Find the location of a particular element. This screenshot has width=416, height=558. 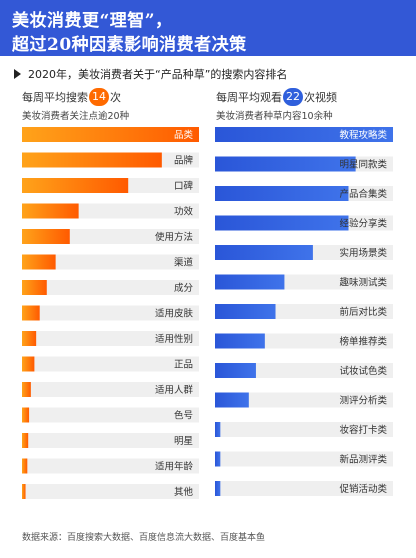

title-banner: 美妆消费更“理智”， 超过20种因素影响消费者决策 is located at coordinates (208, 28).